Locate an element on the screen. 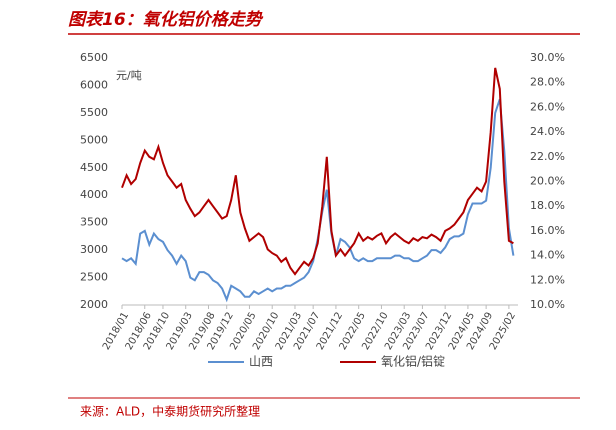 This screenshot has width=616, height=430. y-tick-label: 5000 is located at coordinates (94, 139).